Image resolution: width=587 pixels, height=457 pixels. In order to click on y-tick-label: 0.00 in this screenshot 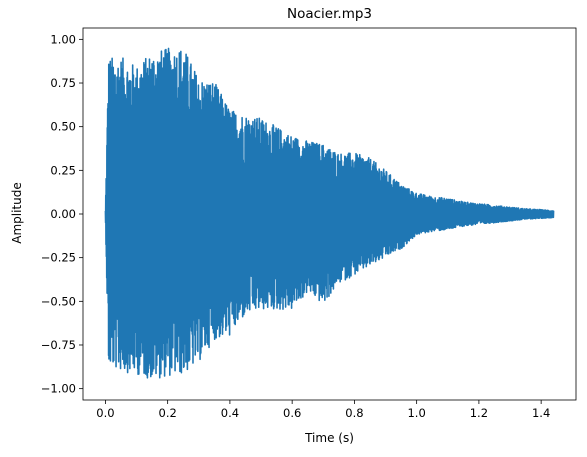, I will do `click(63, 214)`.